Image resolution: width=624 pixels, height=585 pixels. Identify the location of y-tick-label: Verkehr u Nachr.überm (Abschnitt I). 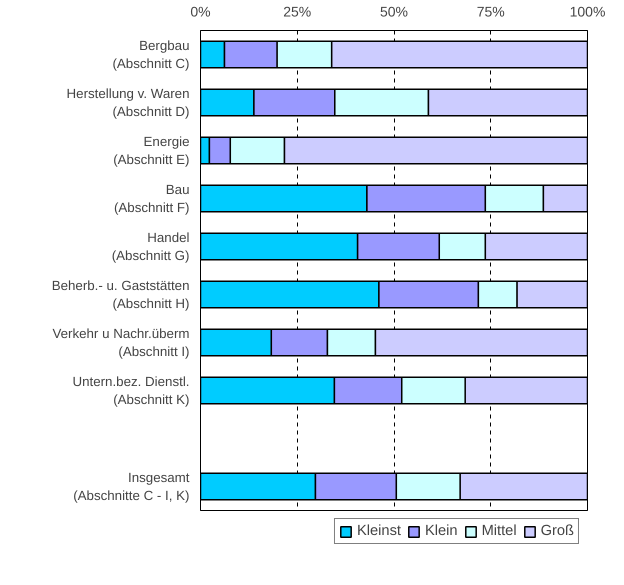
(121, 342).